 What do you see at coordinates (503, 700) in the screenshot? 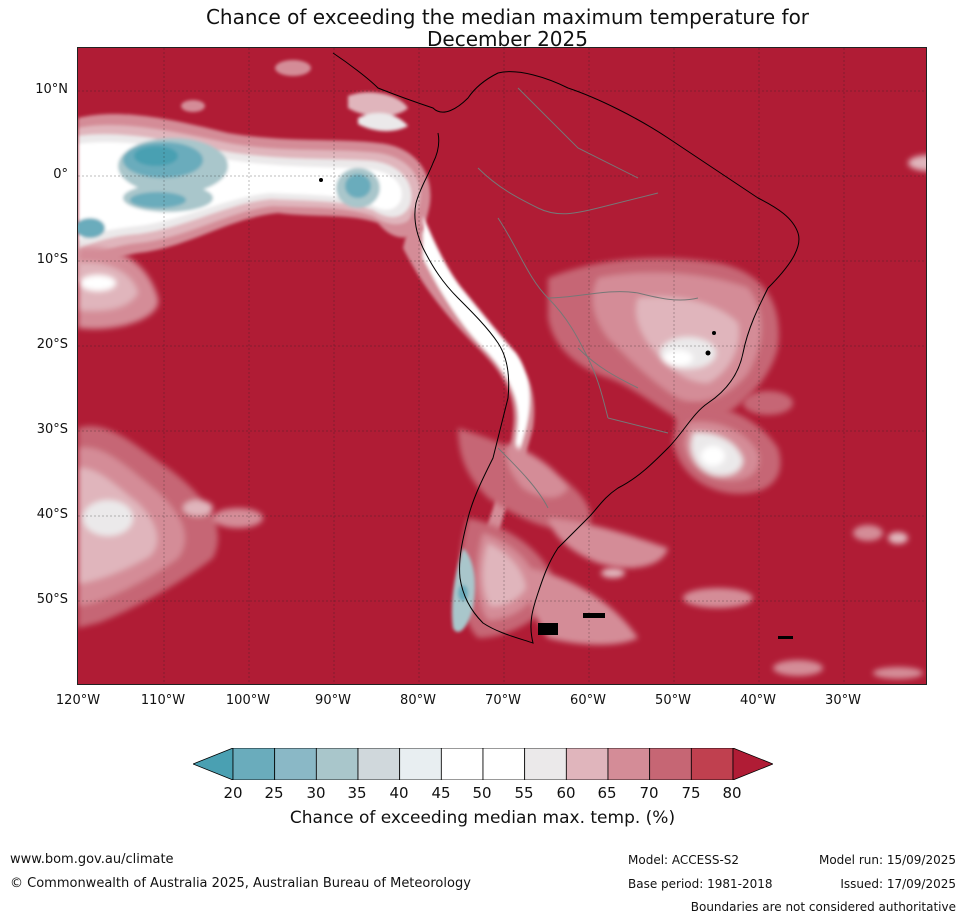
I see `lon-label-70w: 70°W` at bounding box center [503, 700].